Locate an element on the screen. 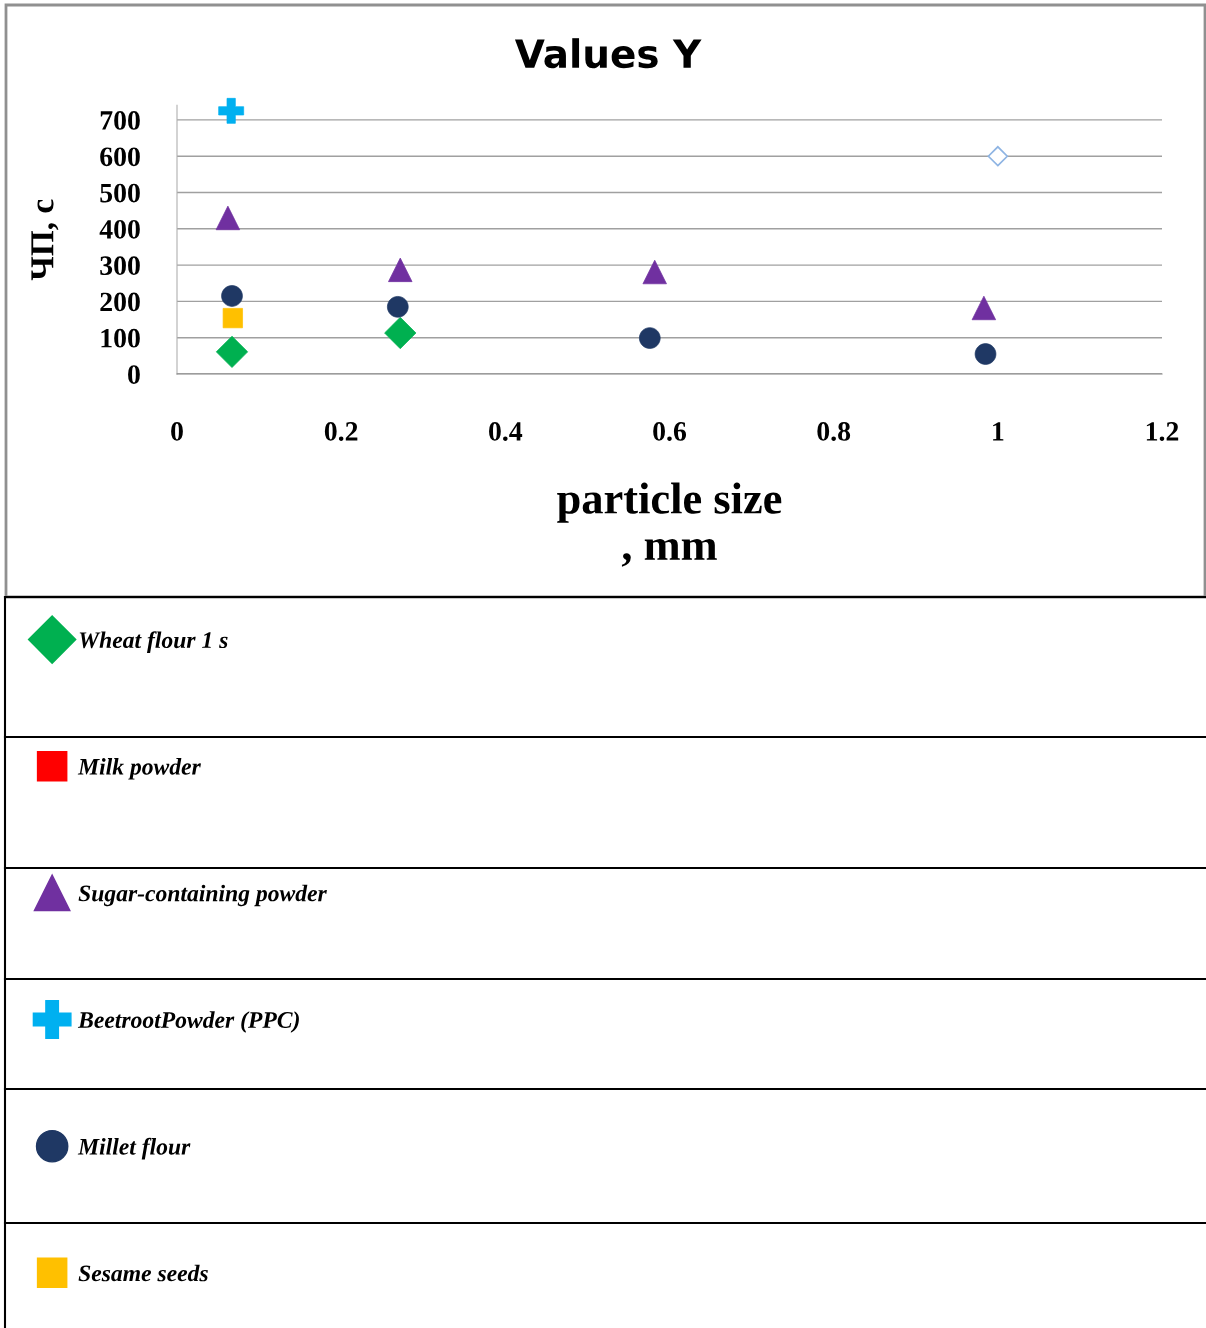 Image resolution: width=1206 pixels, height=1328 pixels. y-tick-label: 300 is located at coordinates (120, 266).